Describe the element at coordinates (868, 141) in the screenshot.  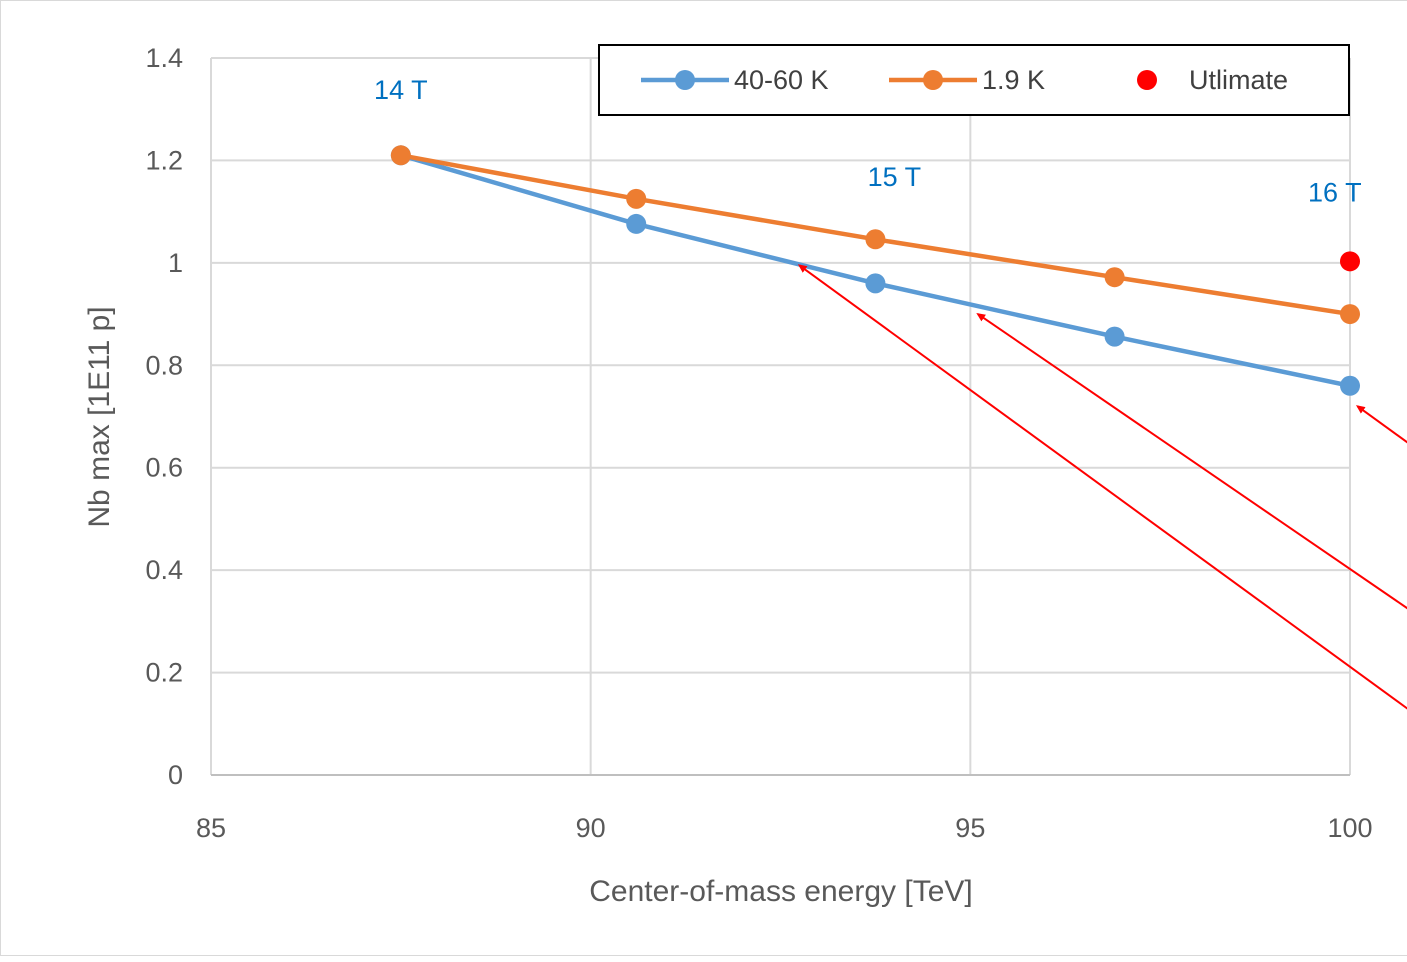
I see `annotations: 14 T 15 T 16 T` at that location.